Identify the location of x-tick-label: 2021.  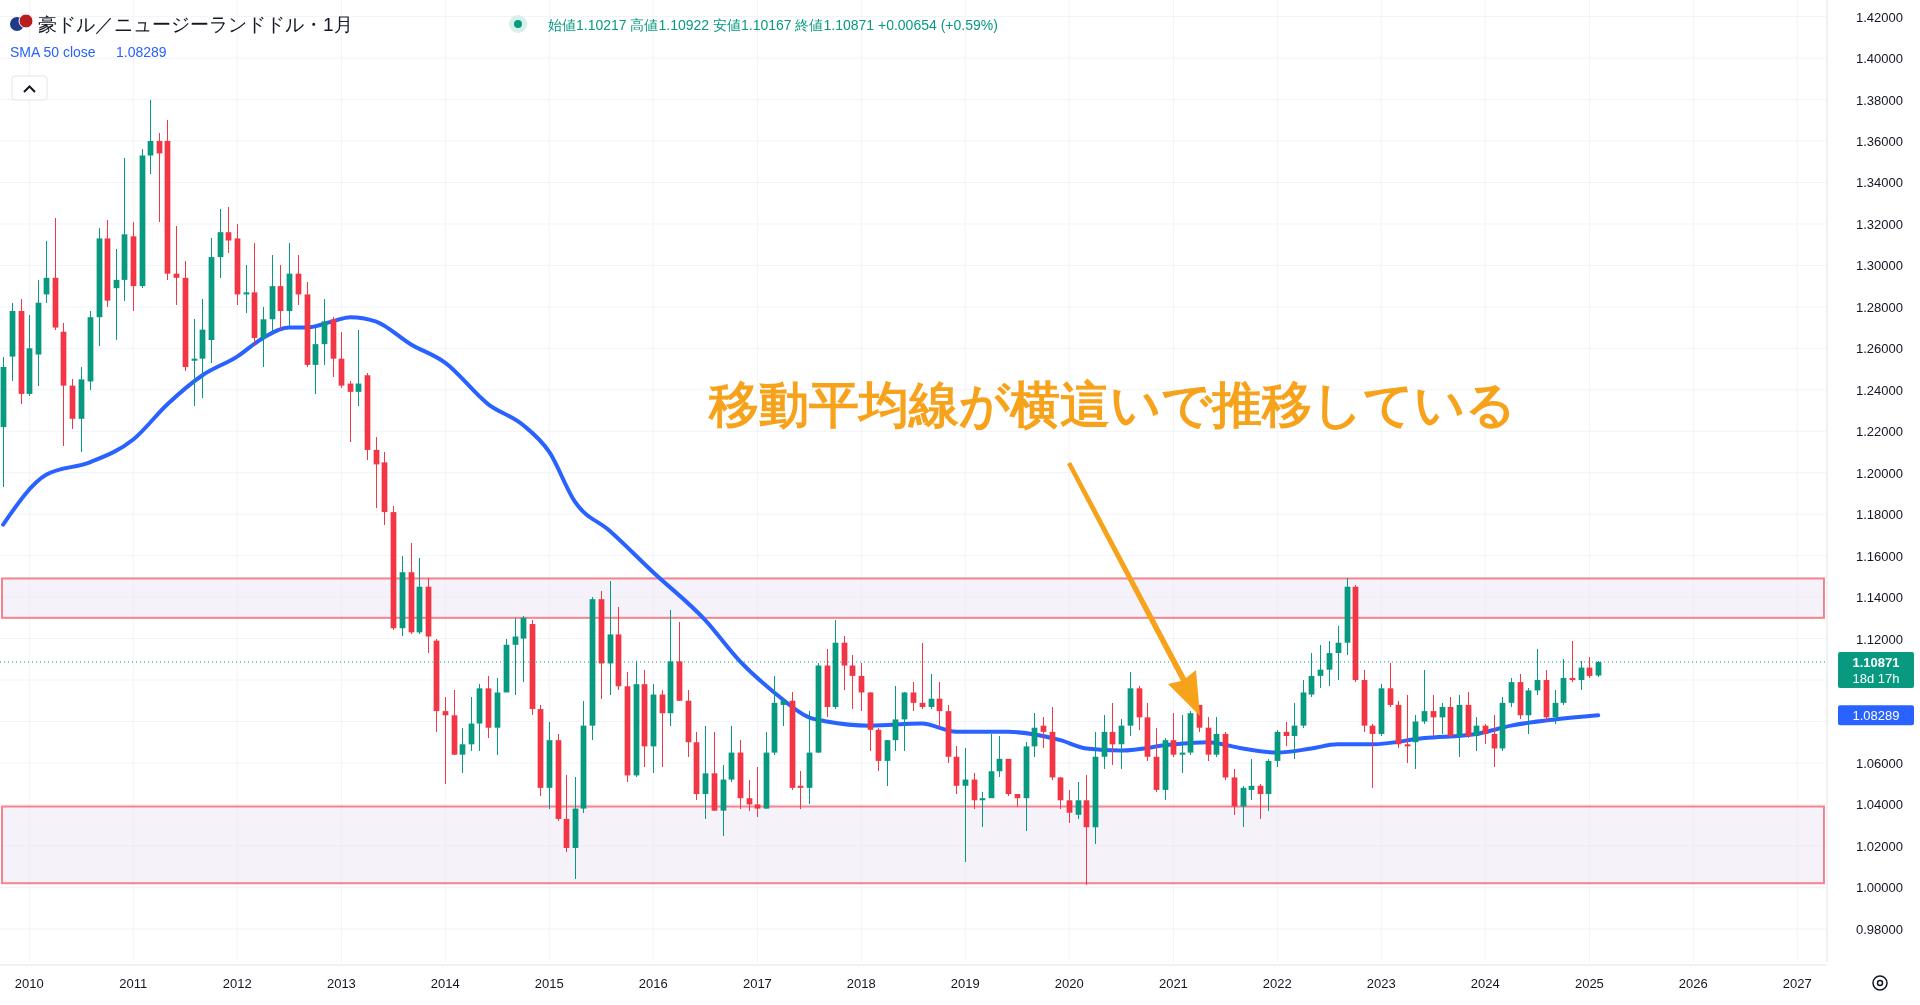
(1173, 983).